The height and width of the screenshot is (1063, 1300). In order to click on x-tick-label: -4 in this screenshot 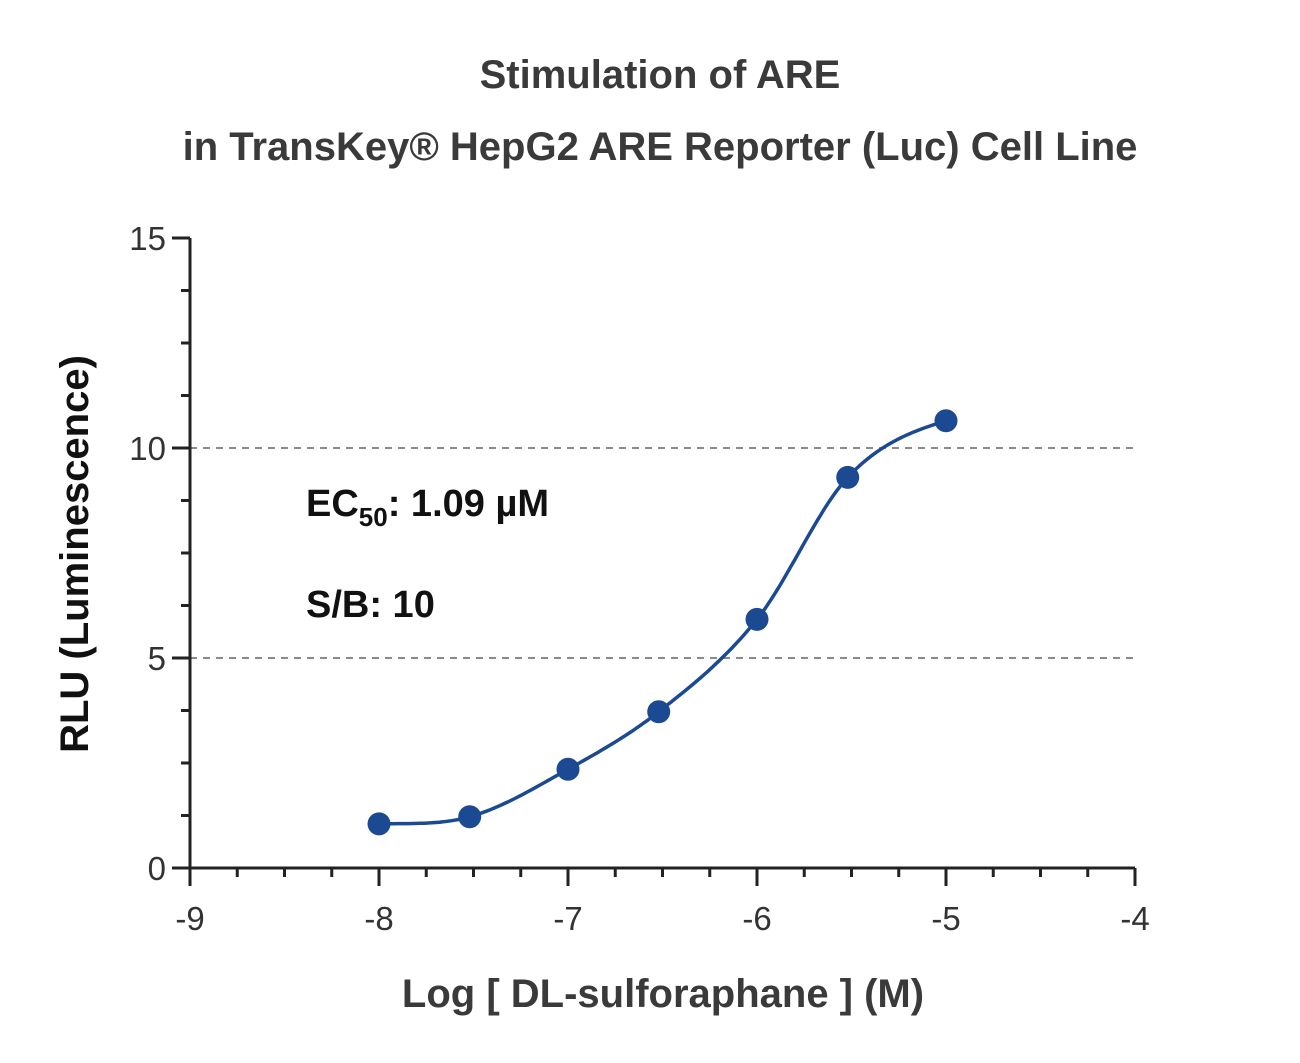, I will do `click(1134, 918)`.